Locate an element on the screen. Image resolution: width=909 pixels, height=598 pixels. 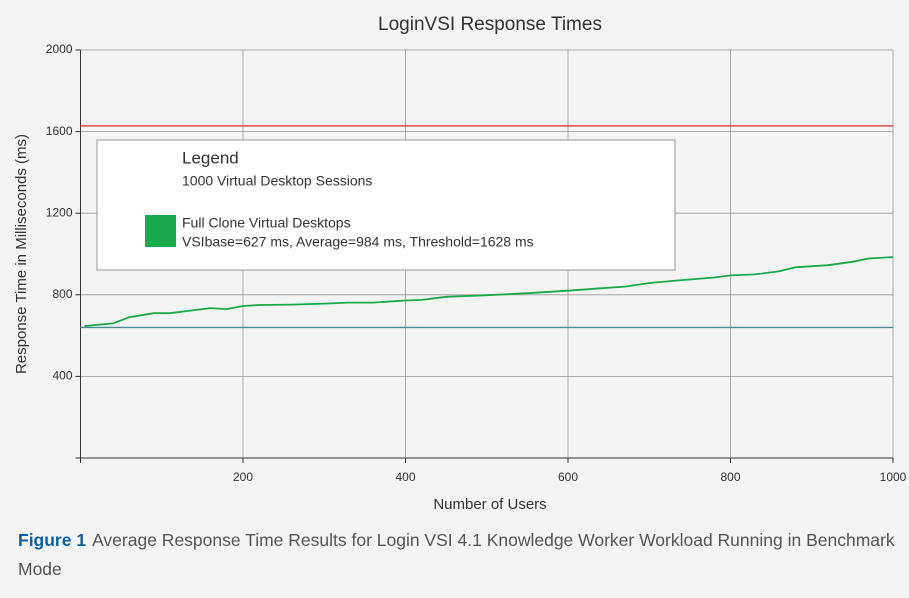
caption-label: Figure 1 is located at coordinates (52, 540).